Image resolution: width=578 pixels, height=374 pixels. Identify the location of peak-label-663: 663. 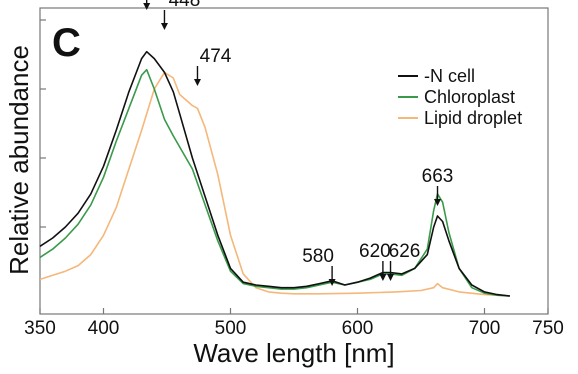
(438, 176).